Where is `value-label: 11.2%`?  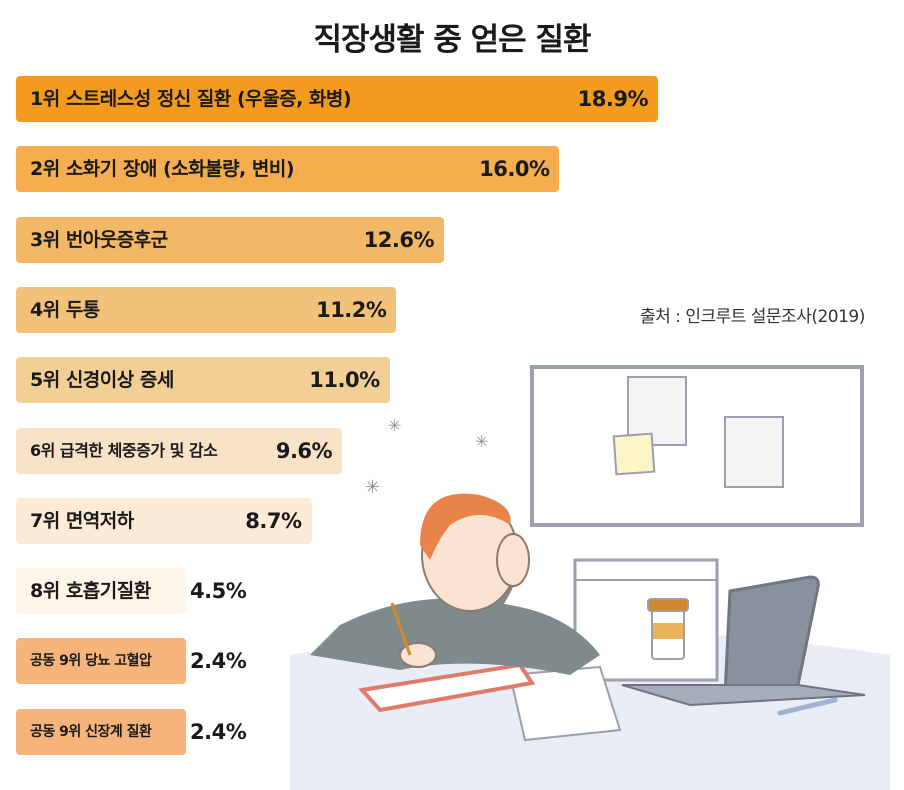
value-label: 11.2% is located at coordinates (351, 309).